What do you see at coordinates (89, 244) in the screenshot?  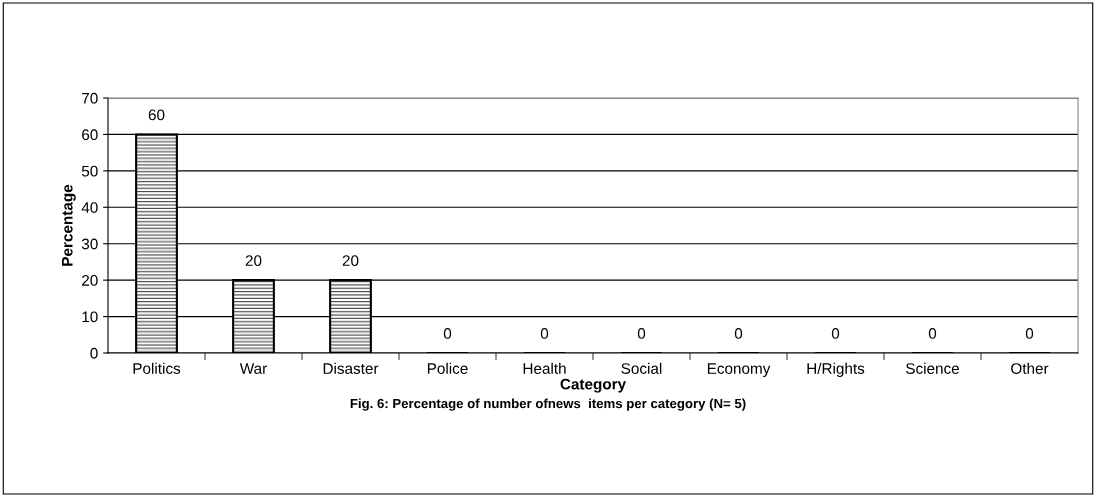 I see `y-tick-label: 30` at bounding box center [89, 244].